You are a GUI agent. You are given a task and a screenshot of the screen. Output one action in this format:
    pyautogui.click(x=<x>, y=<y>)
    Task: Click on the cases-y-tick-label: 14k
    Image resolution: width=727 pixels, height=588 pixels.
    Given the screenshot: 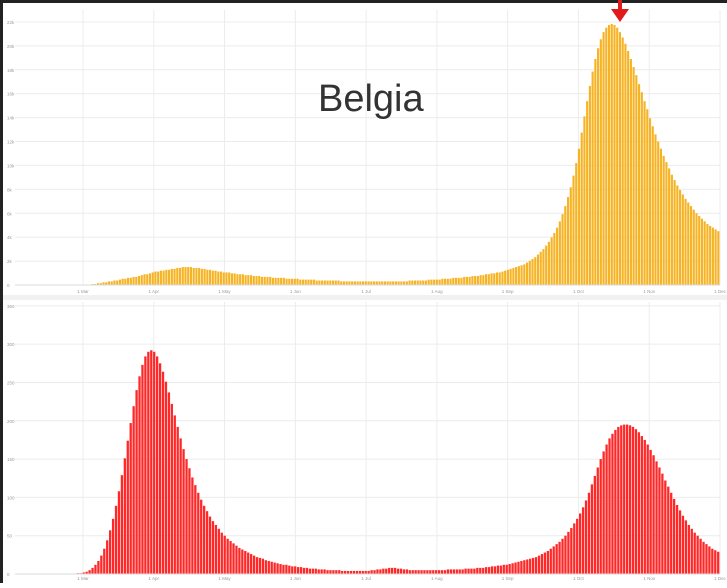 What is the action you would take?
    pyautogui.click(x=11, y=118)
    